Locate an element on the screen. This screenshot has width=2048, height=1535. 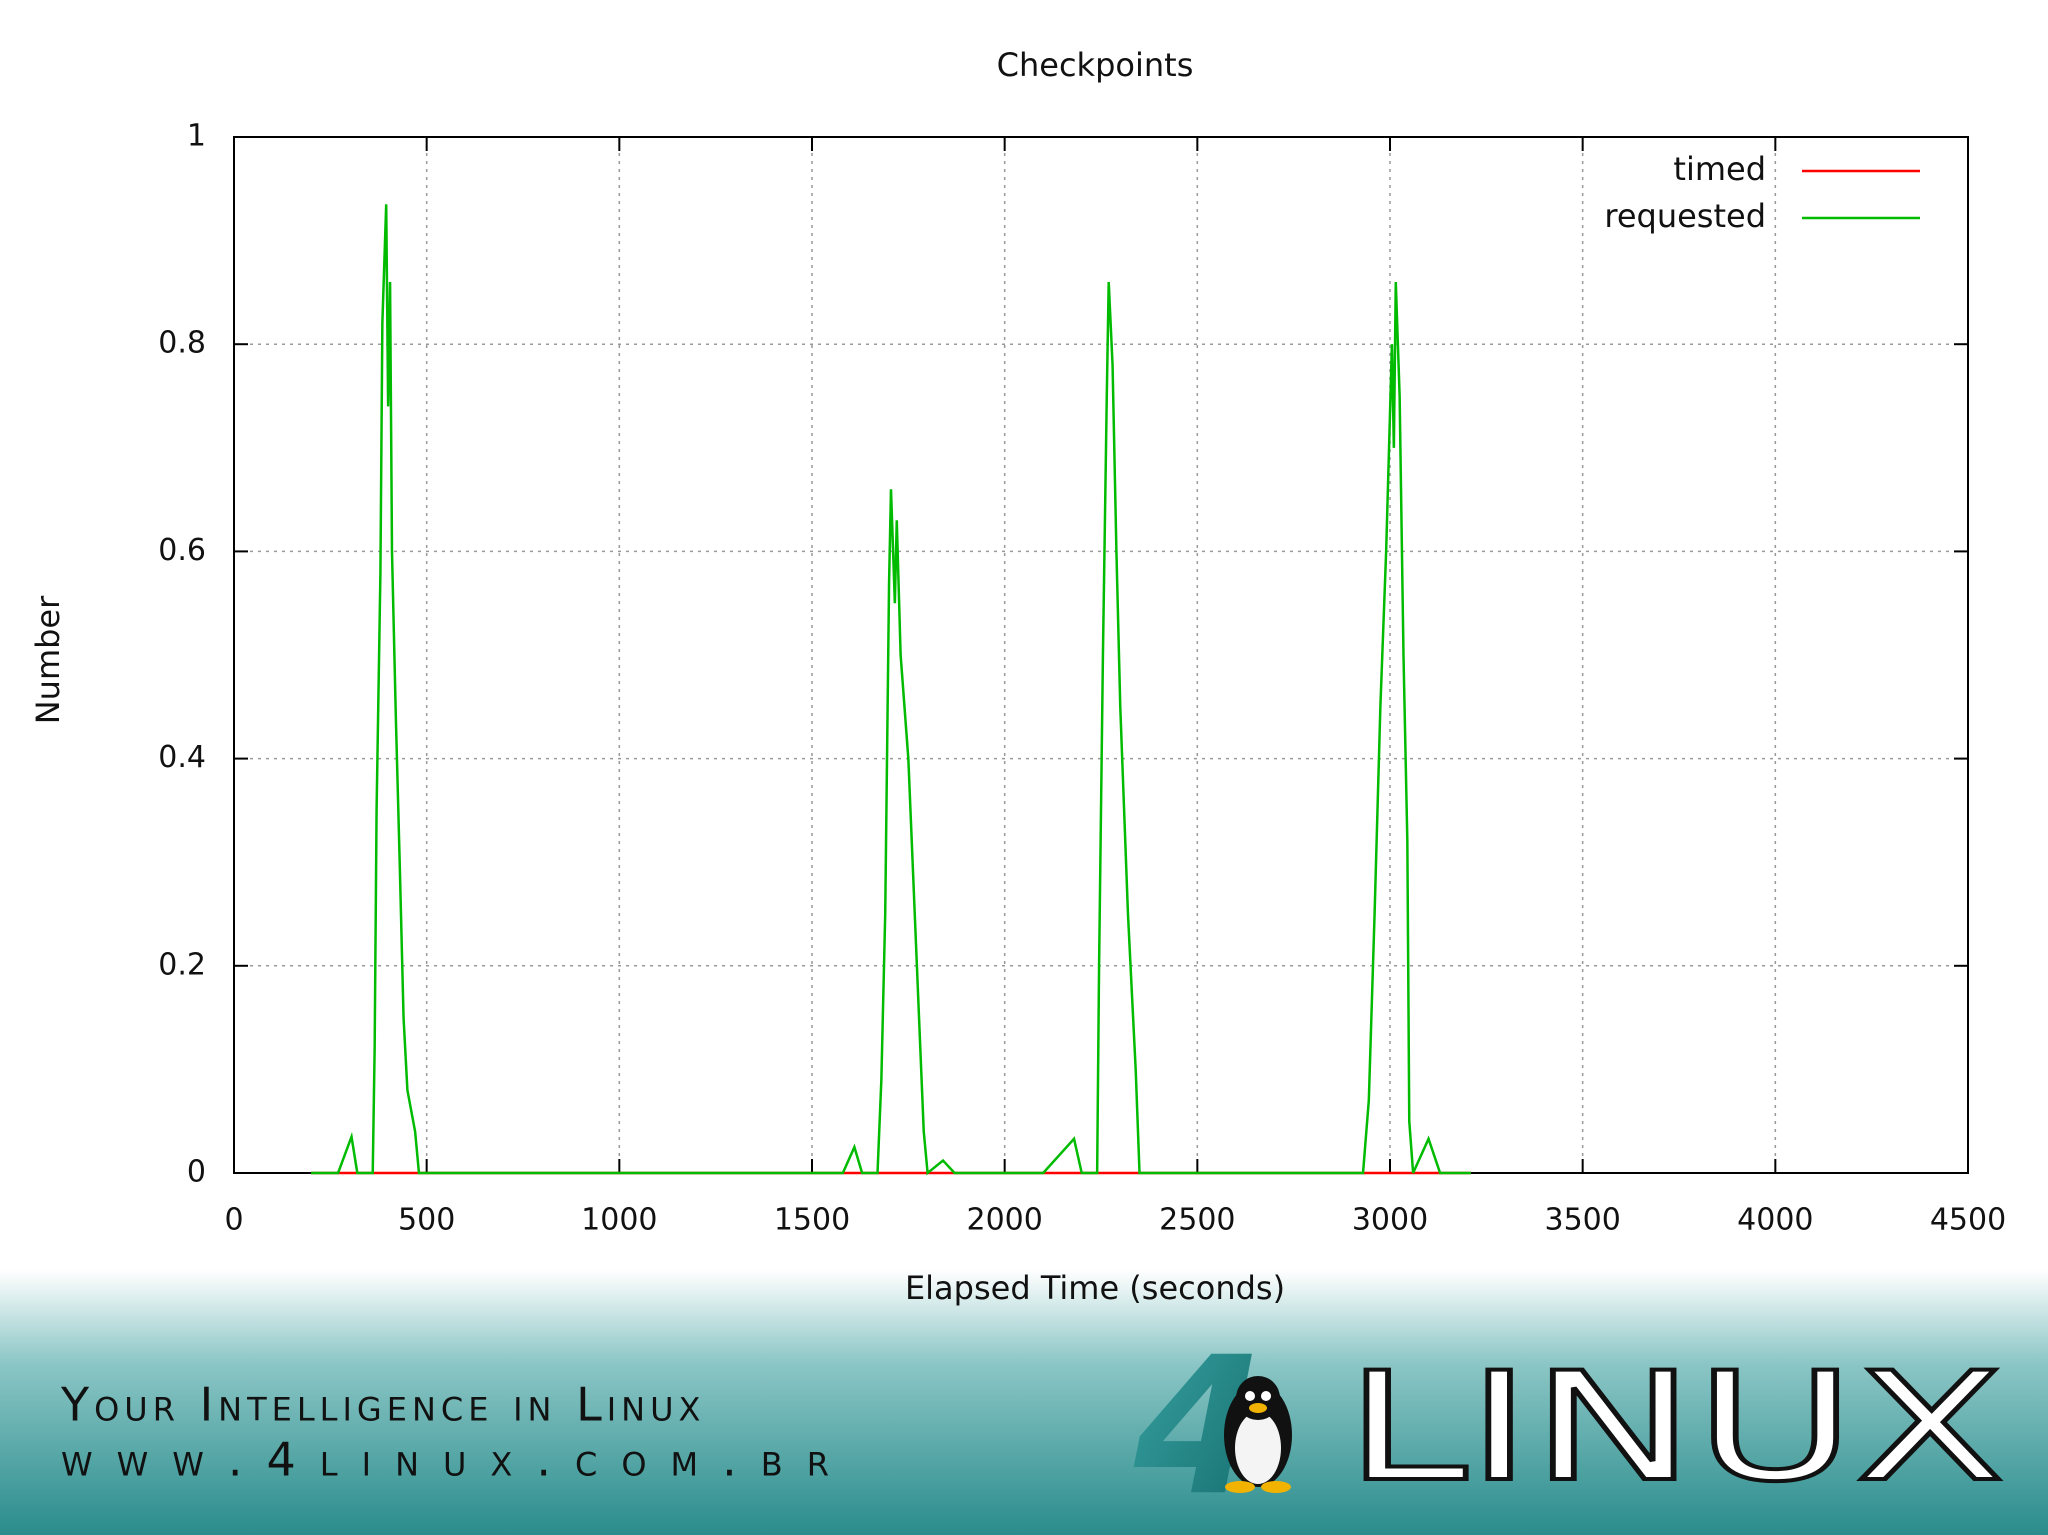
x-tick-label: 4500 is located at coordinates (1968, 1220).